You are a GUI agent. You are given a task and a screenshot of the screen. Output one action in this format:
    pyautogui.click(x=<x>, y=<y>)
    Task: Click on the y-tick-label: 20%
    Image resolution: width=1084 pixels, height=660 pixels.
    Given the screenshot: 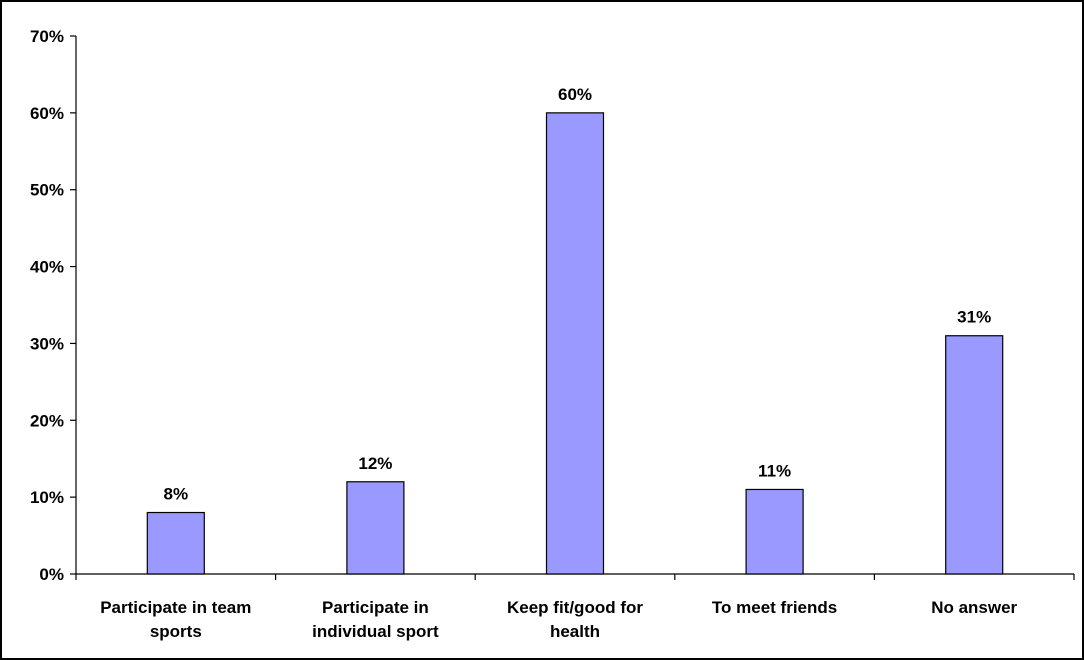 What is the action you would take?
    pyautogui.click(x=47, y=420)
    